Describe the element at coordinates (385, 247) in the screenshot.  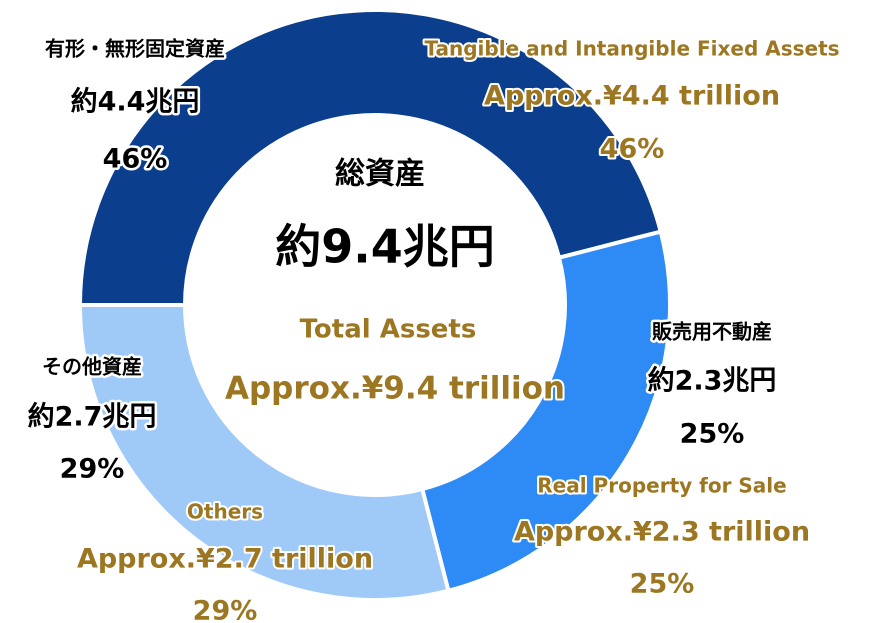
I see `center-amount: 約9.4兆円` at that location.